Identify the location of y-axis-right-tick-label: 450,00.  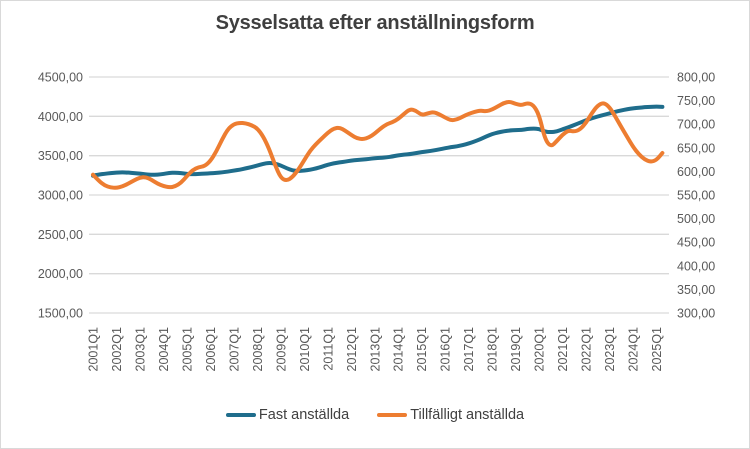
(696, 243).